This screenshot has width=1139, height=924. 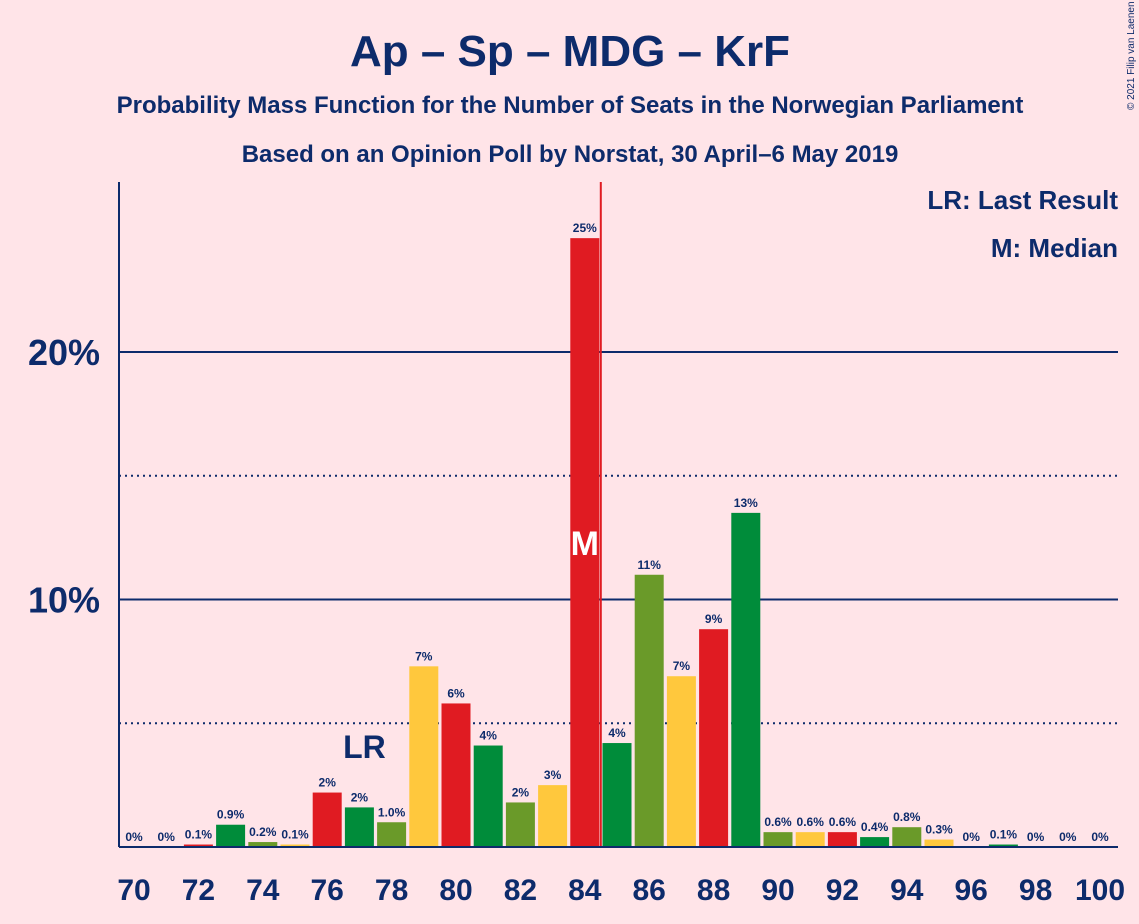 What do you see at coordinates (746, 503) in the screenshot?
I see `bar-value-label: 13%` at bounding box center [746, 503].